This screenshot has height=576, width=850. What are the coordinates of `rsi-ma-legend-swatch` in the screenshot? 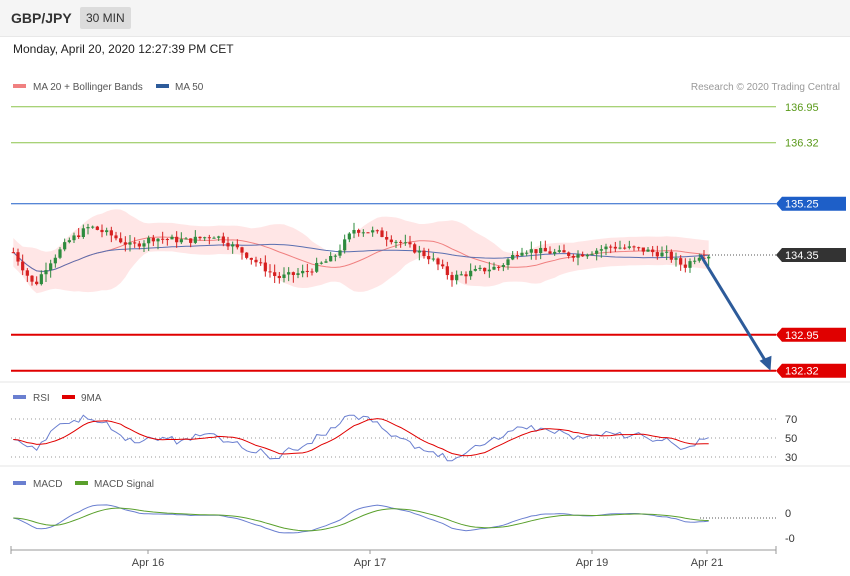 It's located at (68, 397).